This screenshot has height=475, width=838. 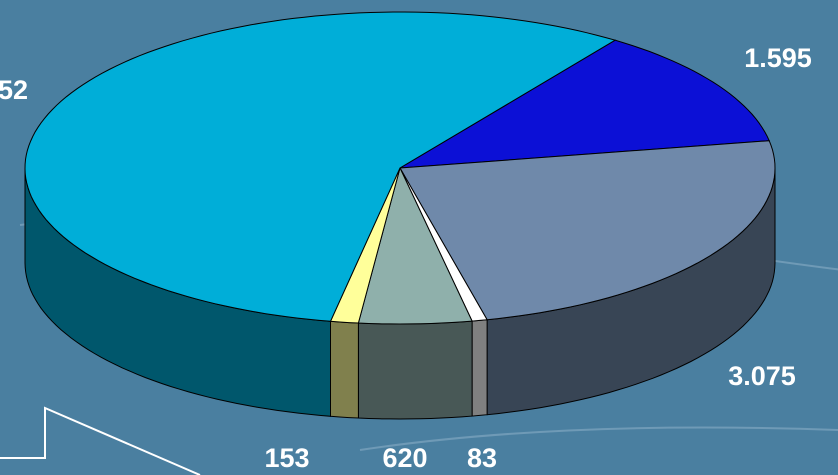 What do you see at coordinates (286, 458) in the screenshot?
I see `data-label: 153` at bounding box center [286, 458].